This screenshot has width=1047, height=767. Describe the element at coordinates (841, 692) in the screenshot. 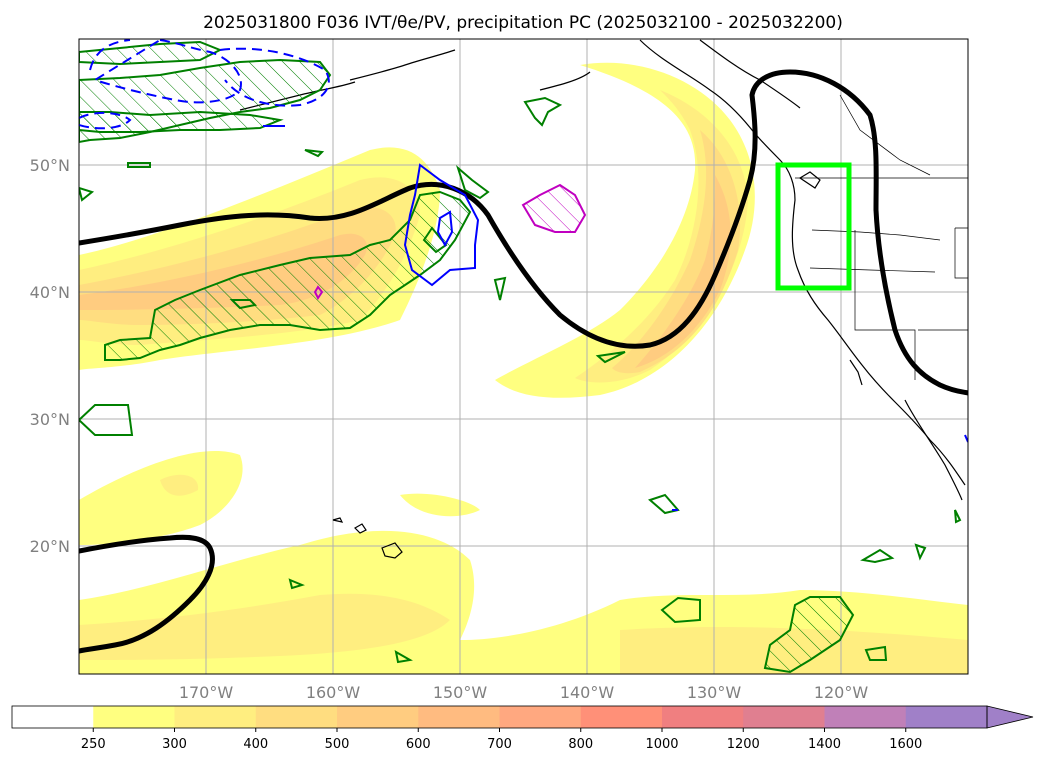

I see `lon-label: 120°W` at that location.